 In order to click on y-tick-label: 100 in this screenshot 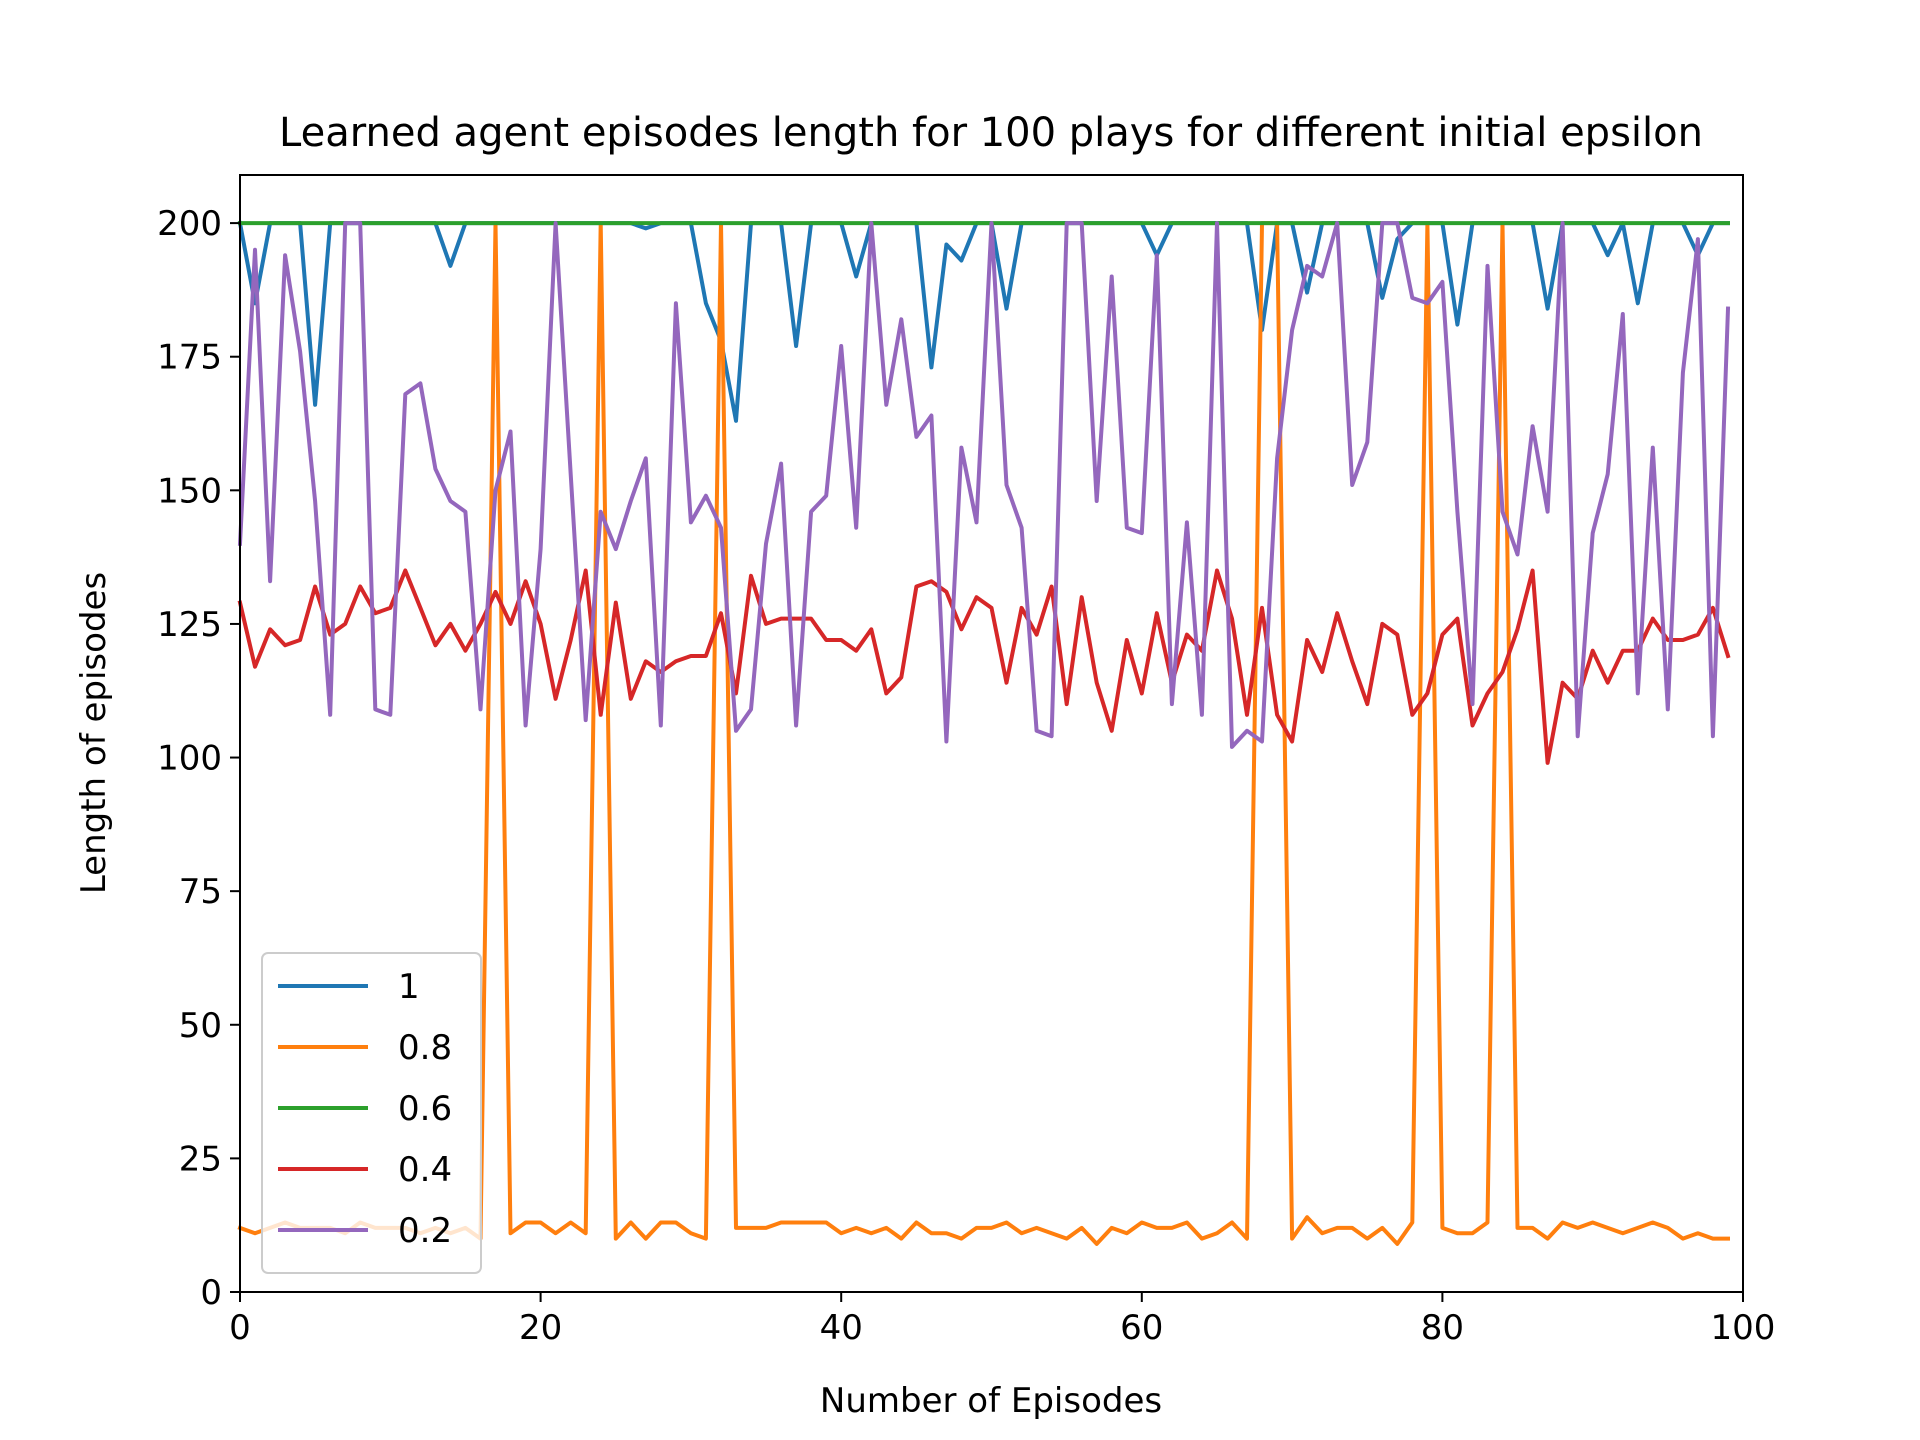, I will do `click(189, 759)`.